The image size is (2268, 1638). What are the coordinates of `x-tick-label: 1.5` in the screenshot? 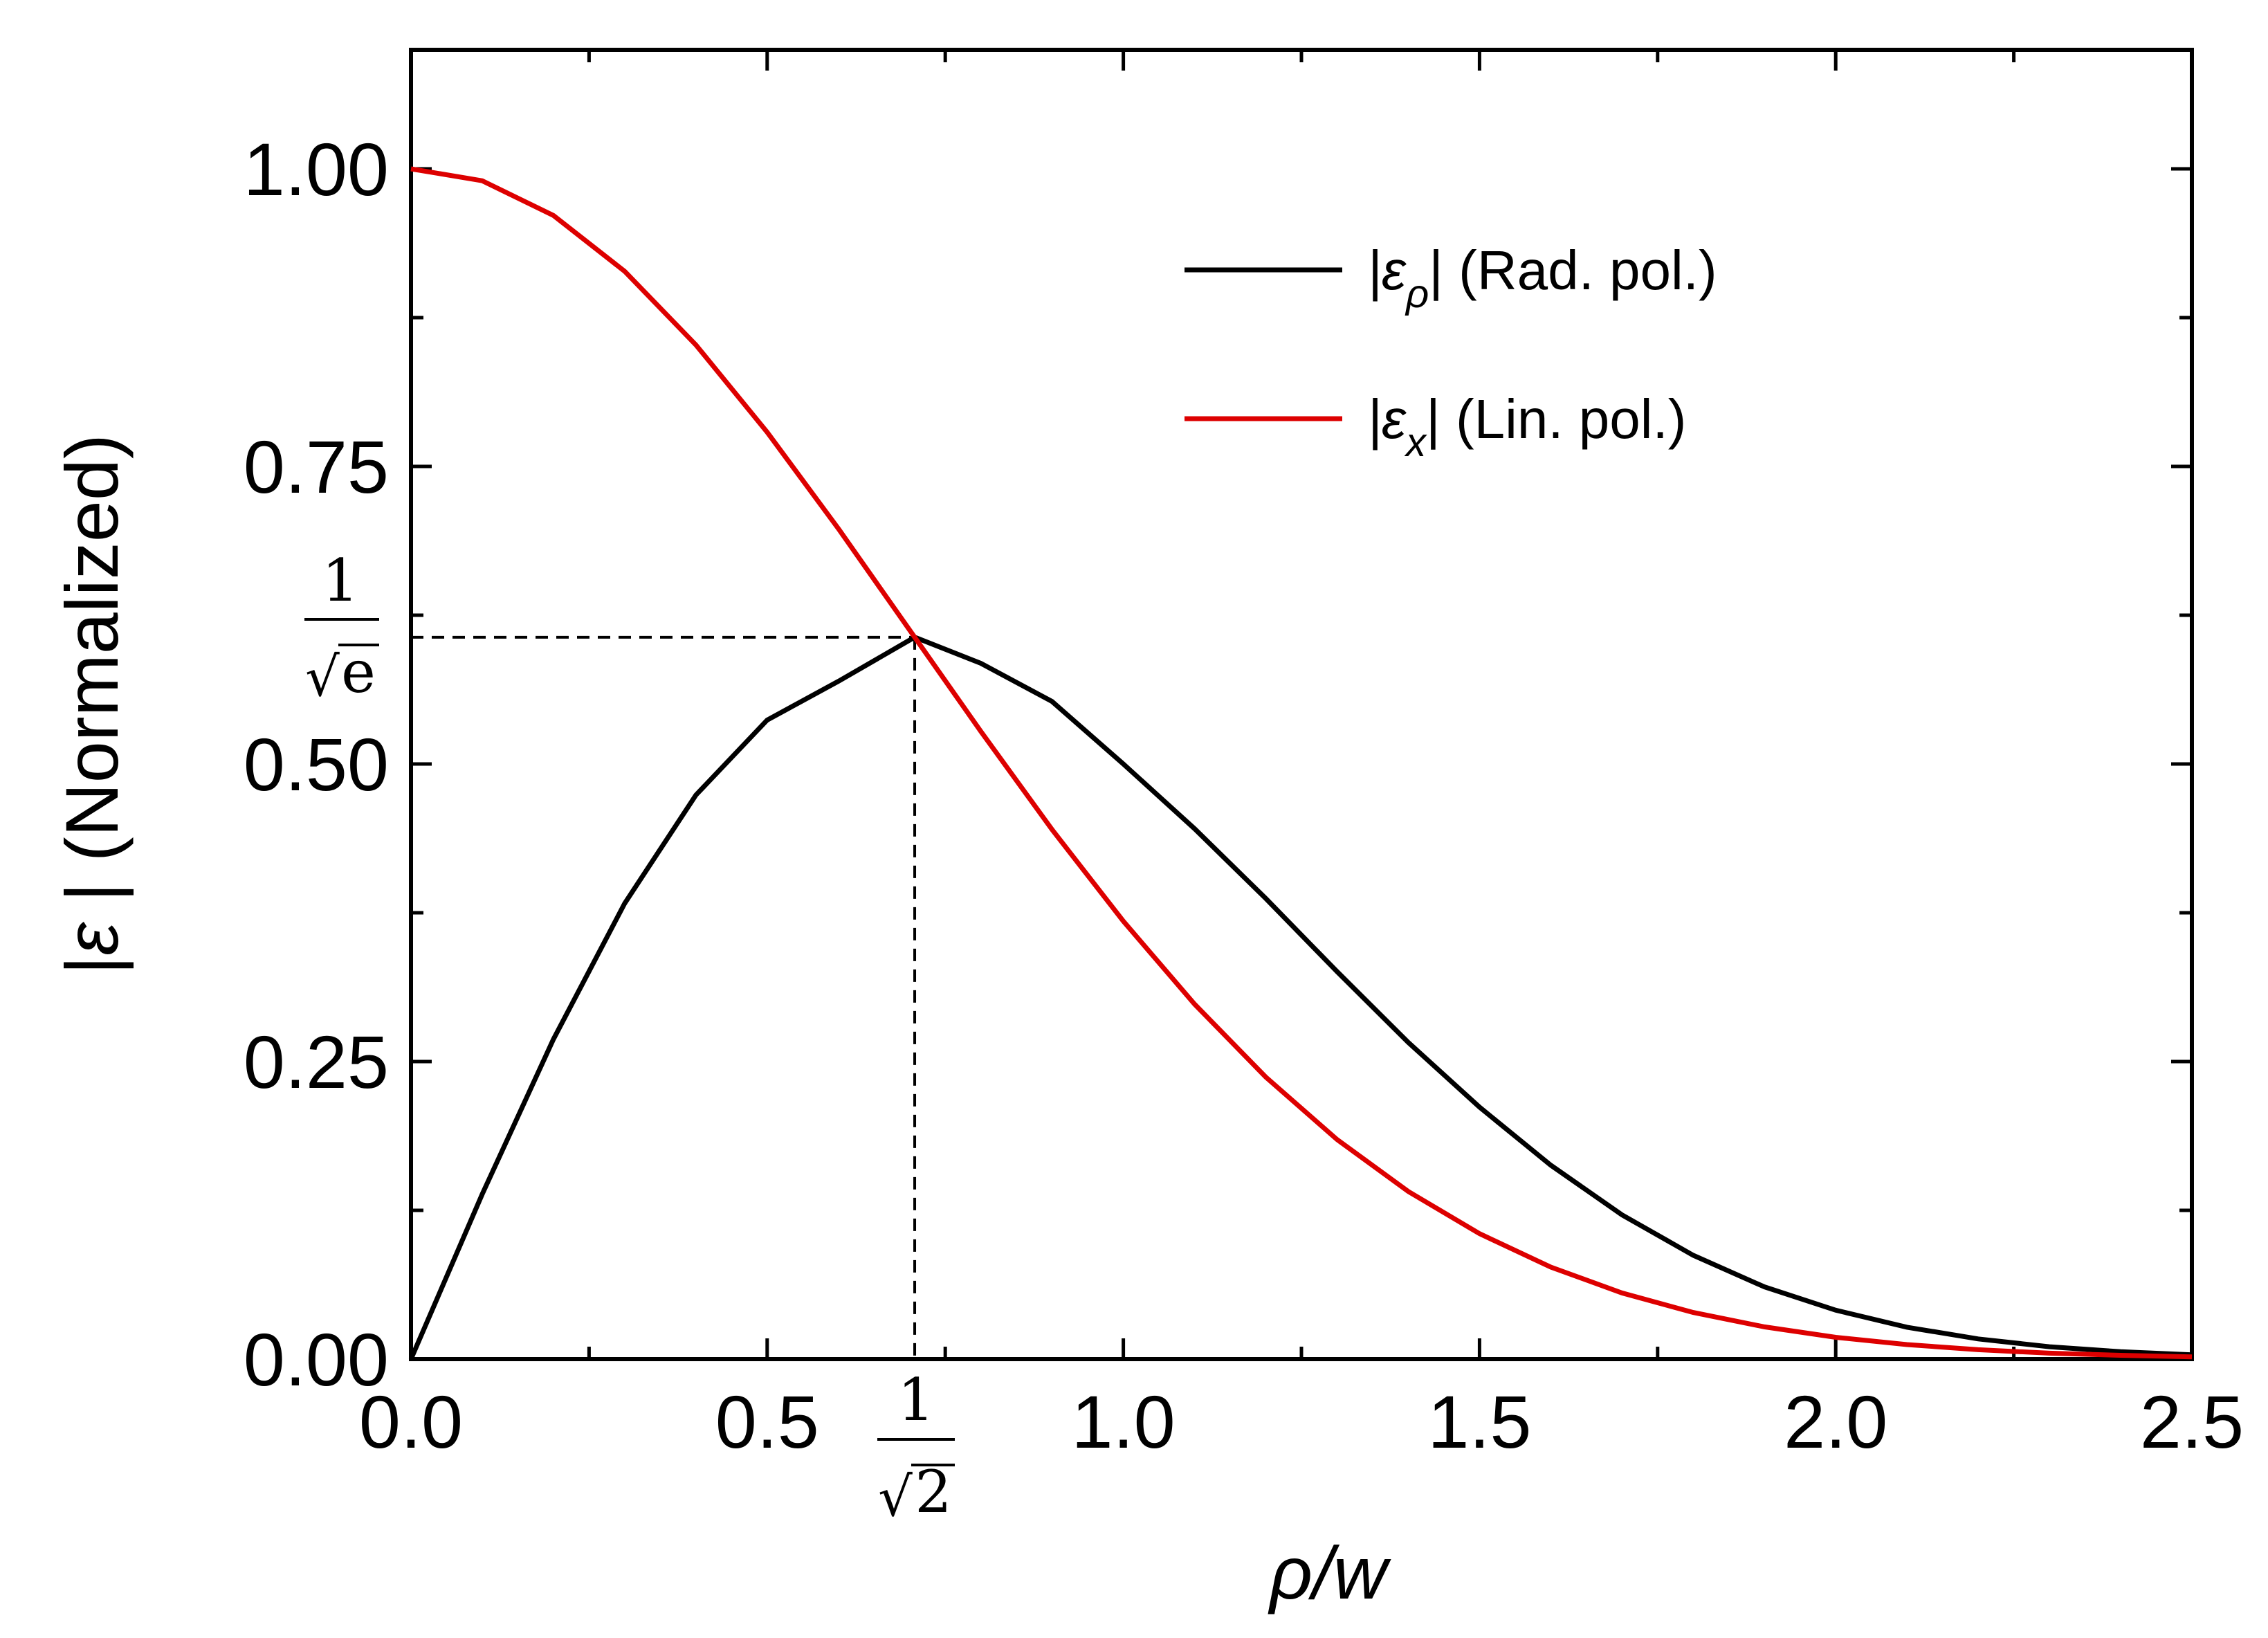 It's located at (1479, 1422).